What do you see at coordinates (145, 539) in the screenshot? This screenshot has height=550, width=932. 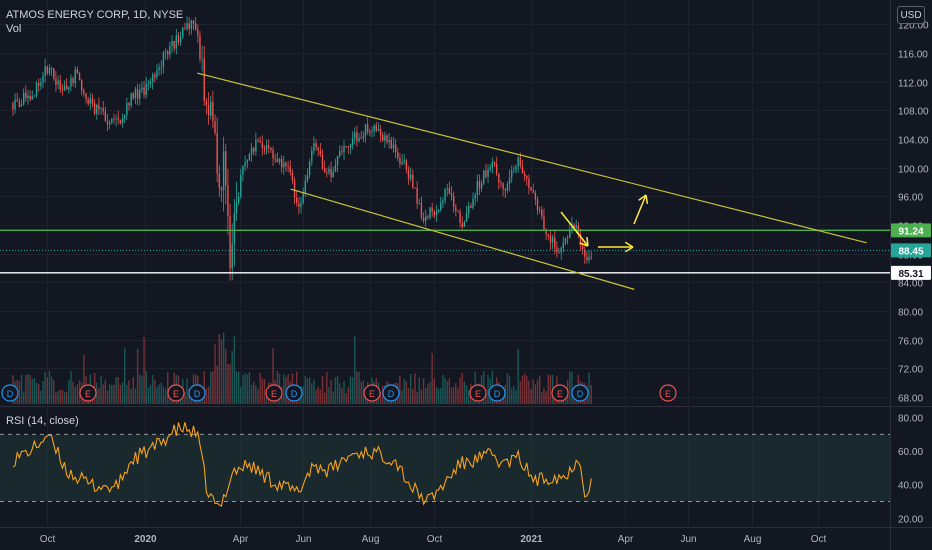 I see `time-tick-label: 2020` at bounding box center [145, 539].